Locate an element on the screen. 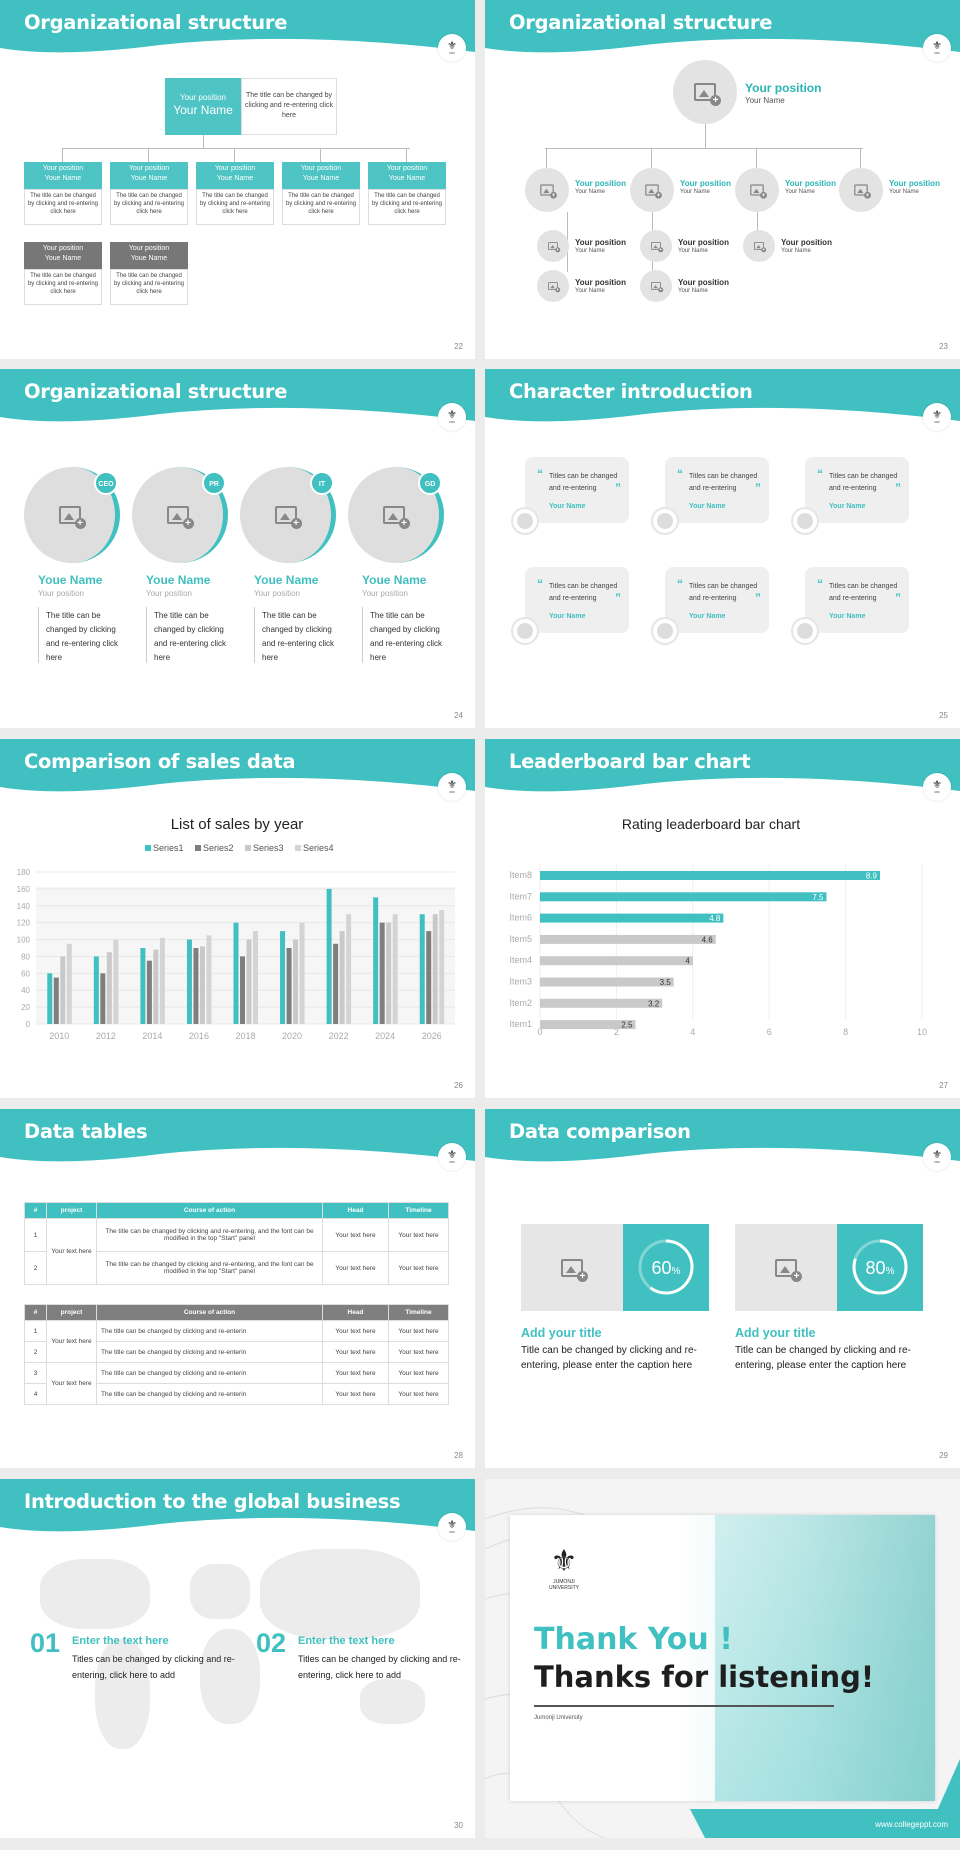 The height and width of the screenshot is (1850, 960). university-logo: ⚜ UNIV is located at coordinates (452, 48).